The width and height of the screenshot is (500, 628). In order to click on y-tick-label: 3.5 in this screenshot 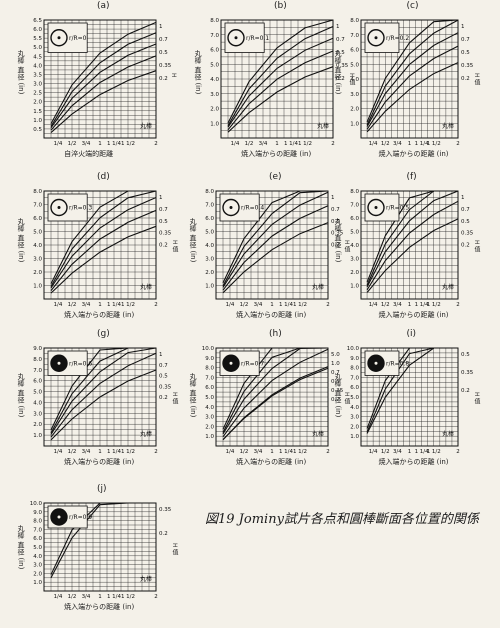, I will do `click(37, 75)`.